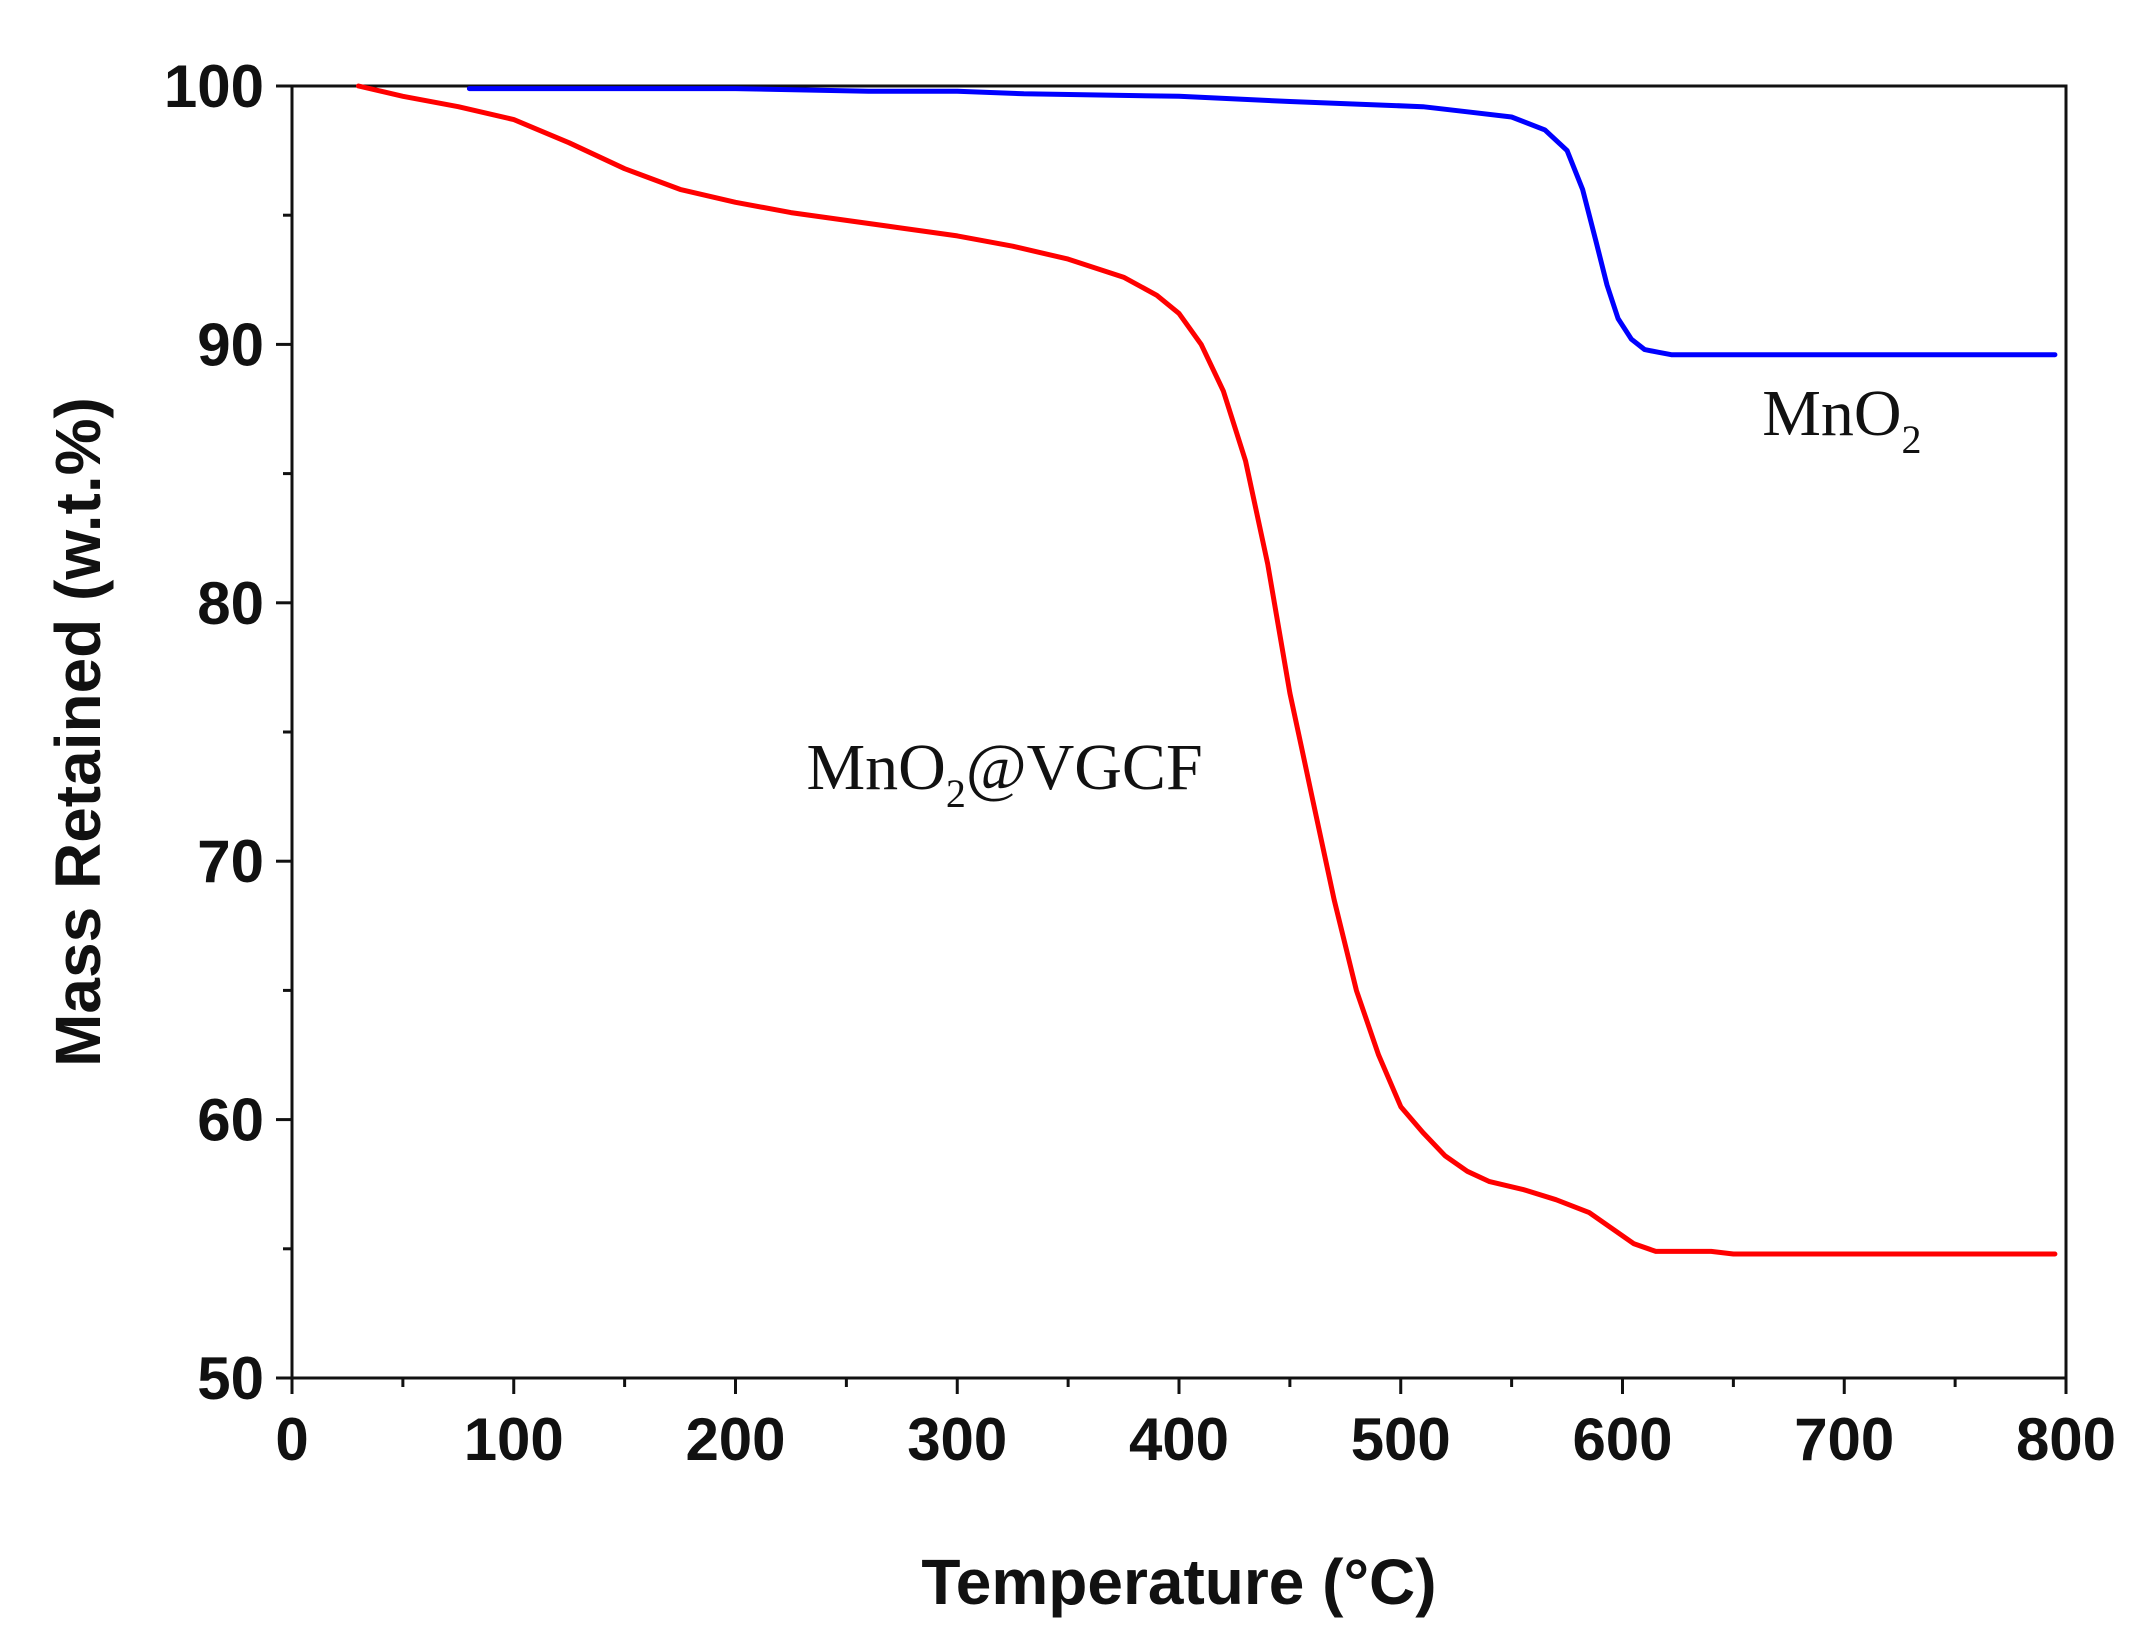 The image size is (2145, 1639). Describe the element at coordinates (875, 767) in the screenshot. I see `annotation-composite-main: MnO` at that location.